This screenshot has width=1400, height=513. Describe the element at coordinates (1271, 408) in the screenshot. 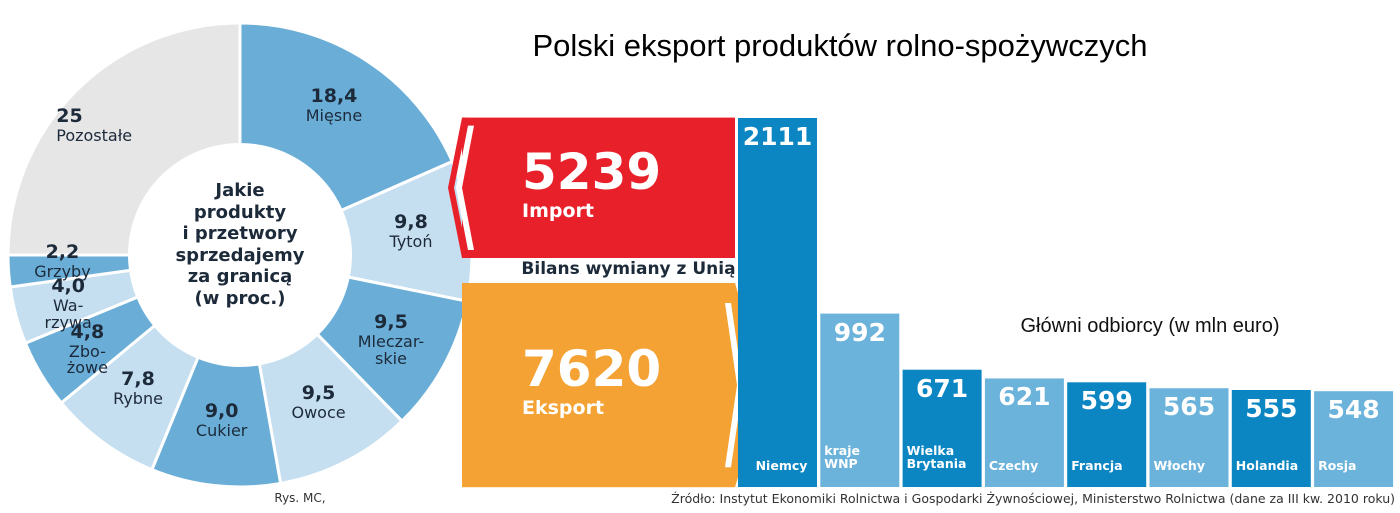

I see `bar-value: 555` at that location.